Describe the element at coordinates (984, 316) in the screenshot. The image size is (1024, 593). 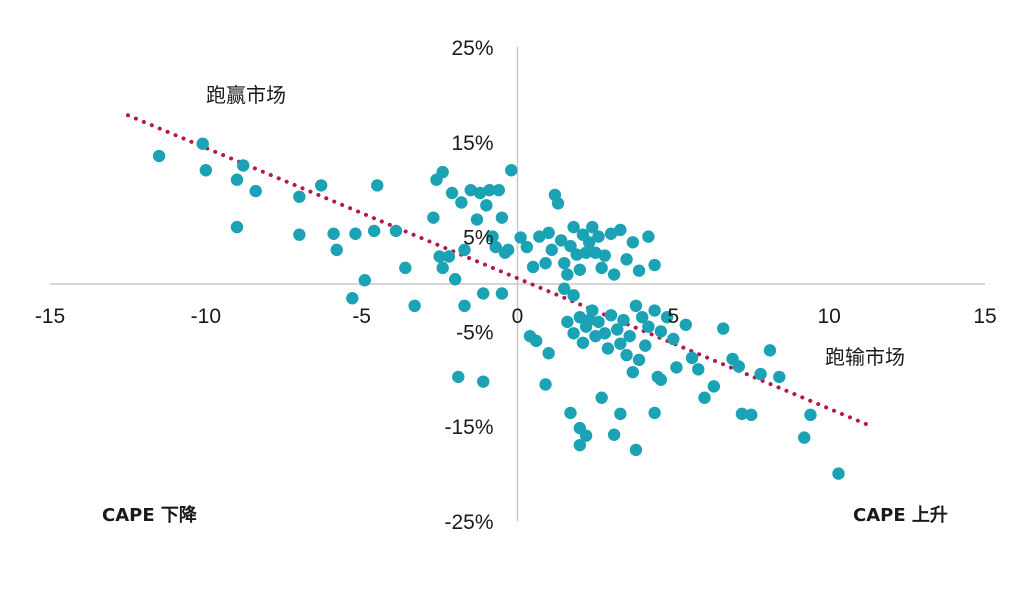
I see `x-tick-label: 15` at that location.